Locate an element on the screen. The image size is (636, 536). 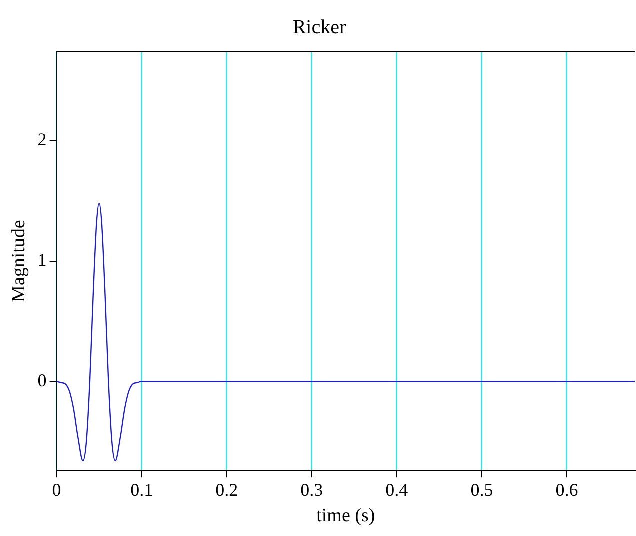
x-tick-label: 0.6 is located at coordinates (567, 490).